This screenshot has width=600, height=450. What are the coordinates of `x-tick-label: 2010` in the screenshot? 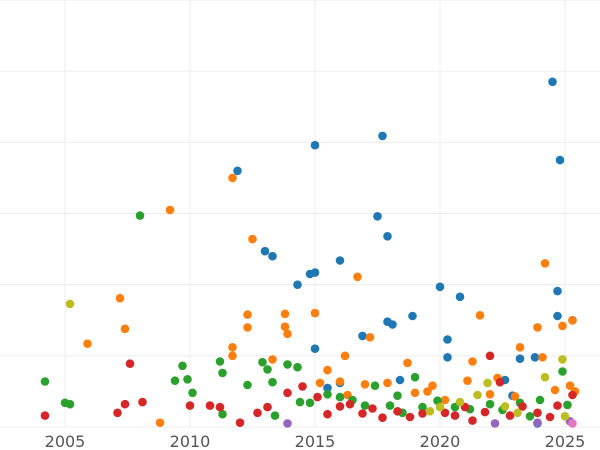 It's located at (190, 441).